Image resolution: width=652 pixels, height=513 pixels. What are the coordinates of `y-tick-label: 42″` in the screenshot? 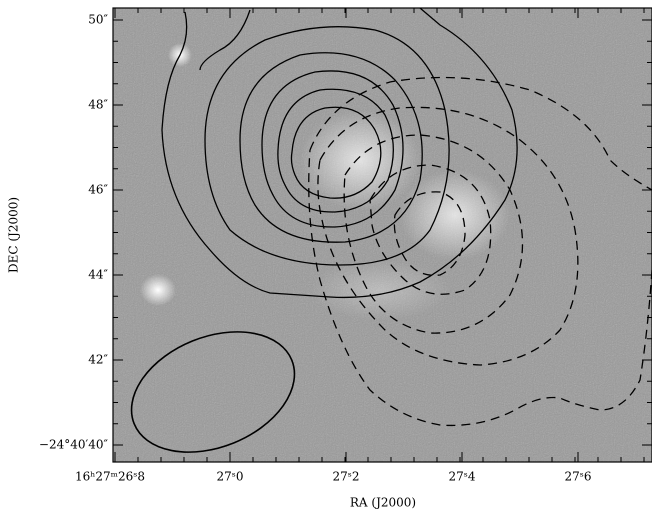 It's located at (98, 360).